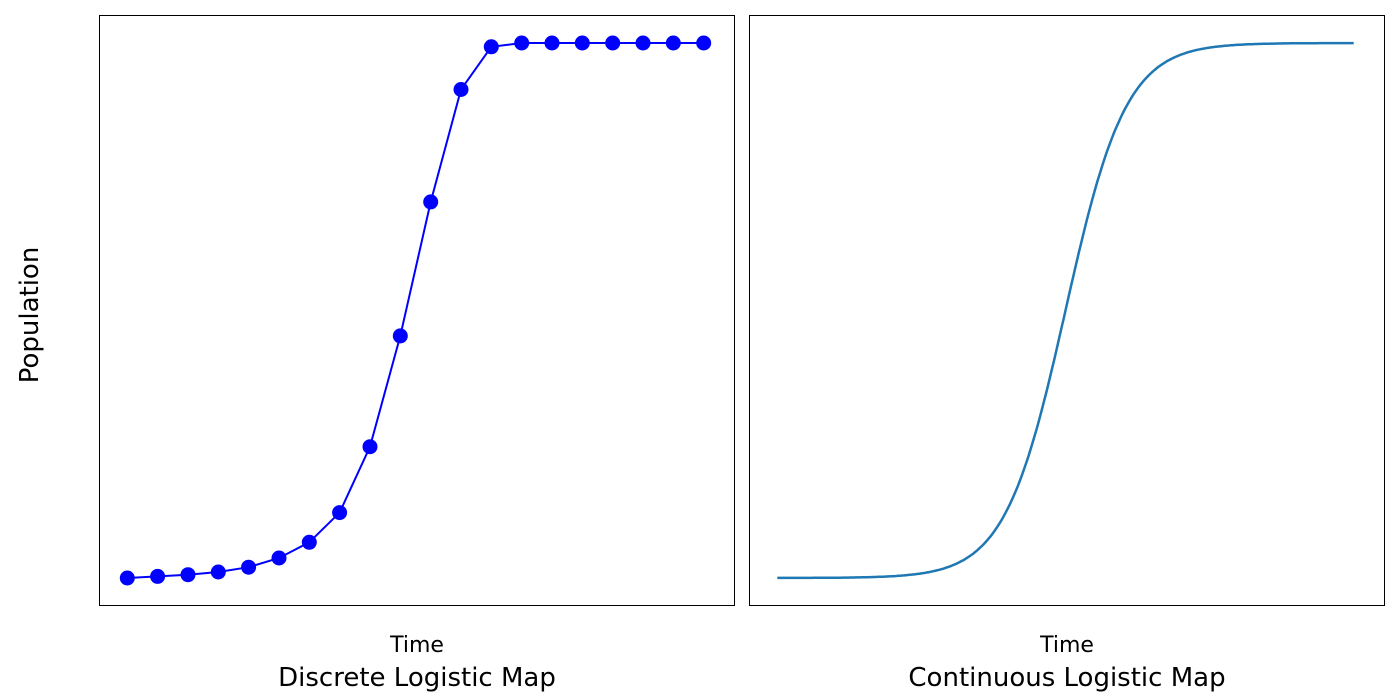 The image size is (1400, 700). Describe the element at coordinates (1066, 678) in the screenshot. I see `continuous-chart-title: Continuous Logistic Map` at that location.